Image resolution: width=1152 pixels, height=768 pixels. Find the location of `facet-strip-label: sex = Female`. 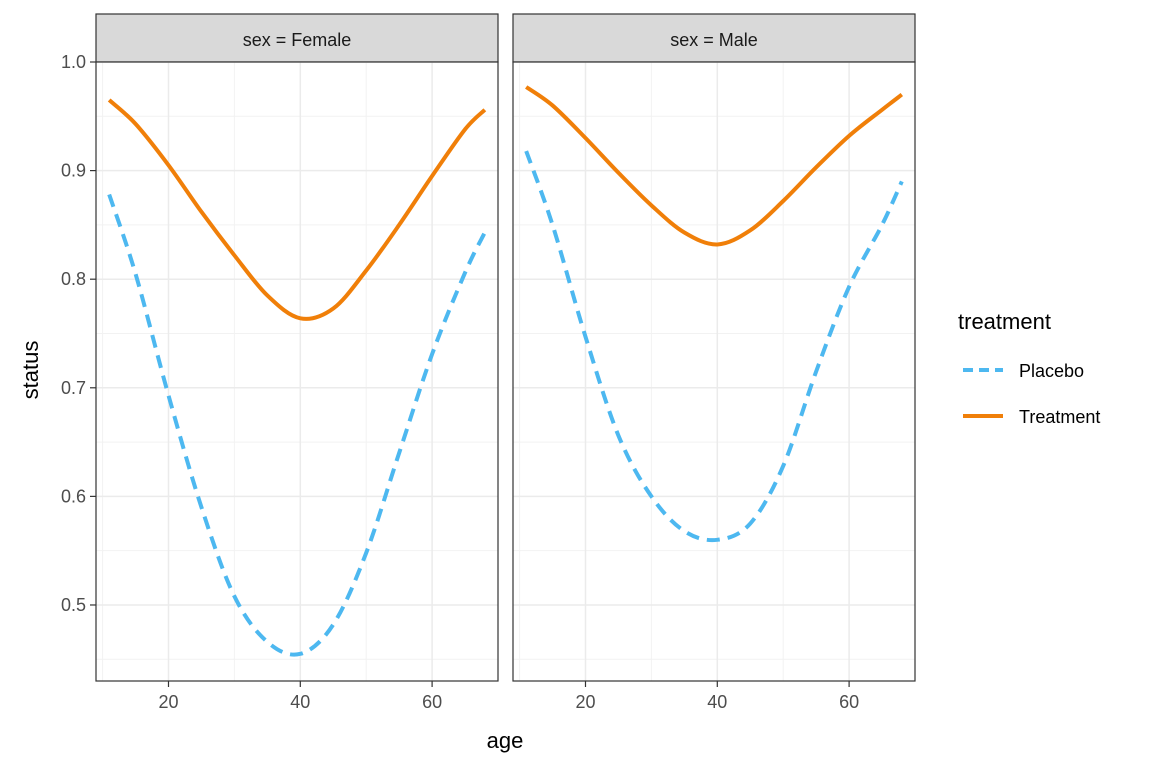

facet-strip-label: sex = Female is located at coordinates (297, 40).